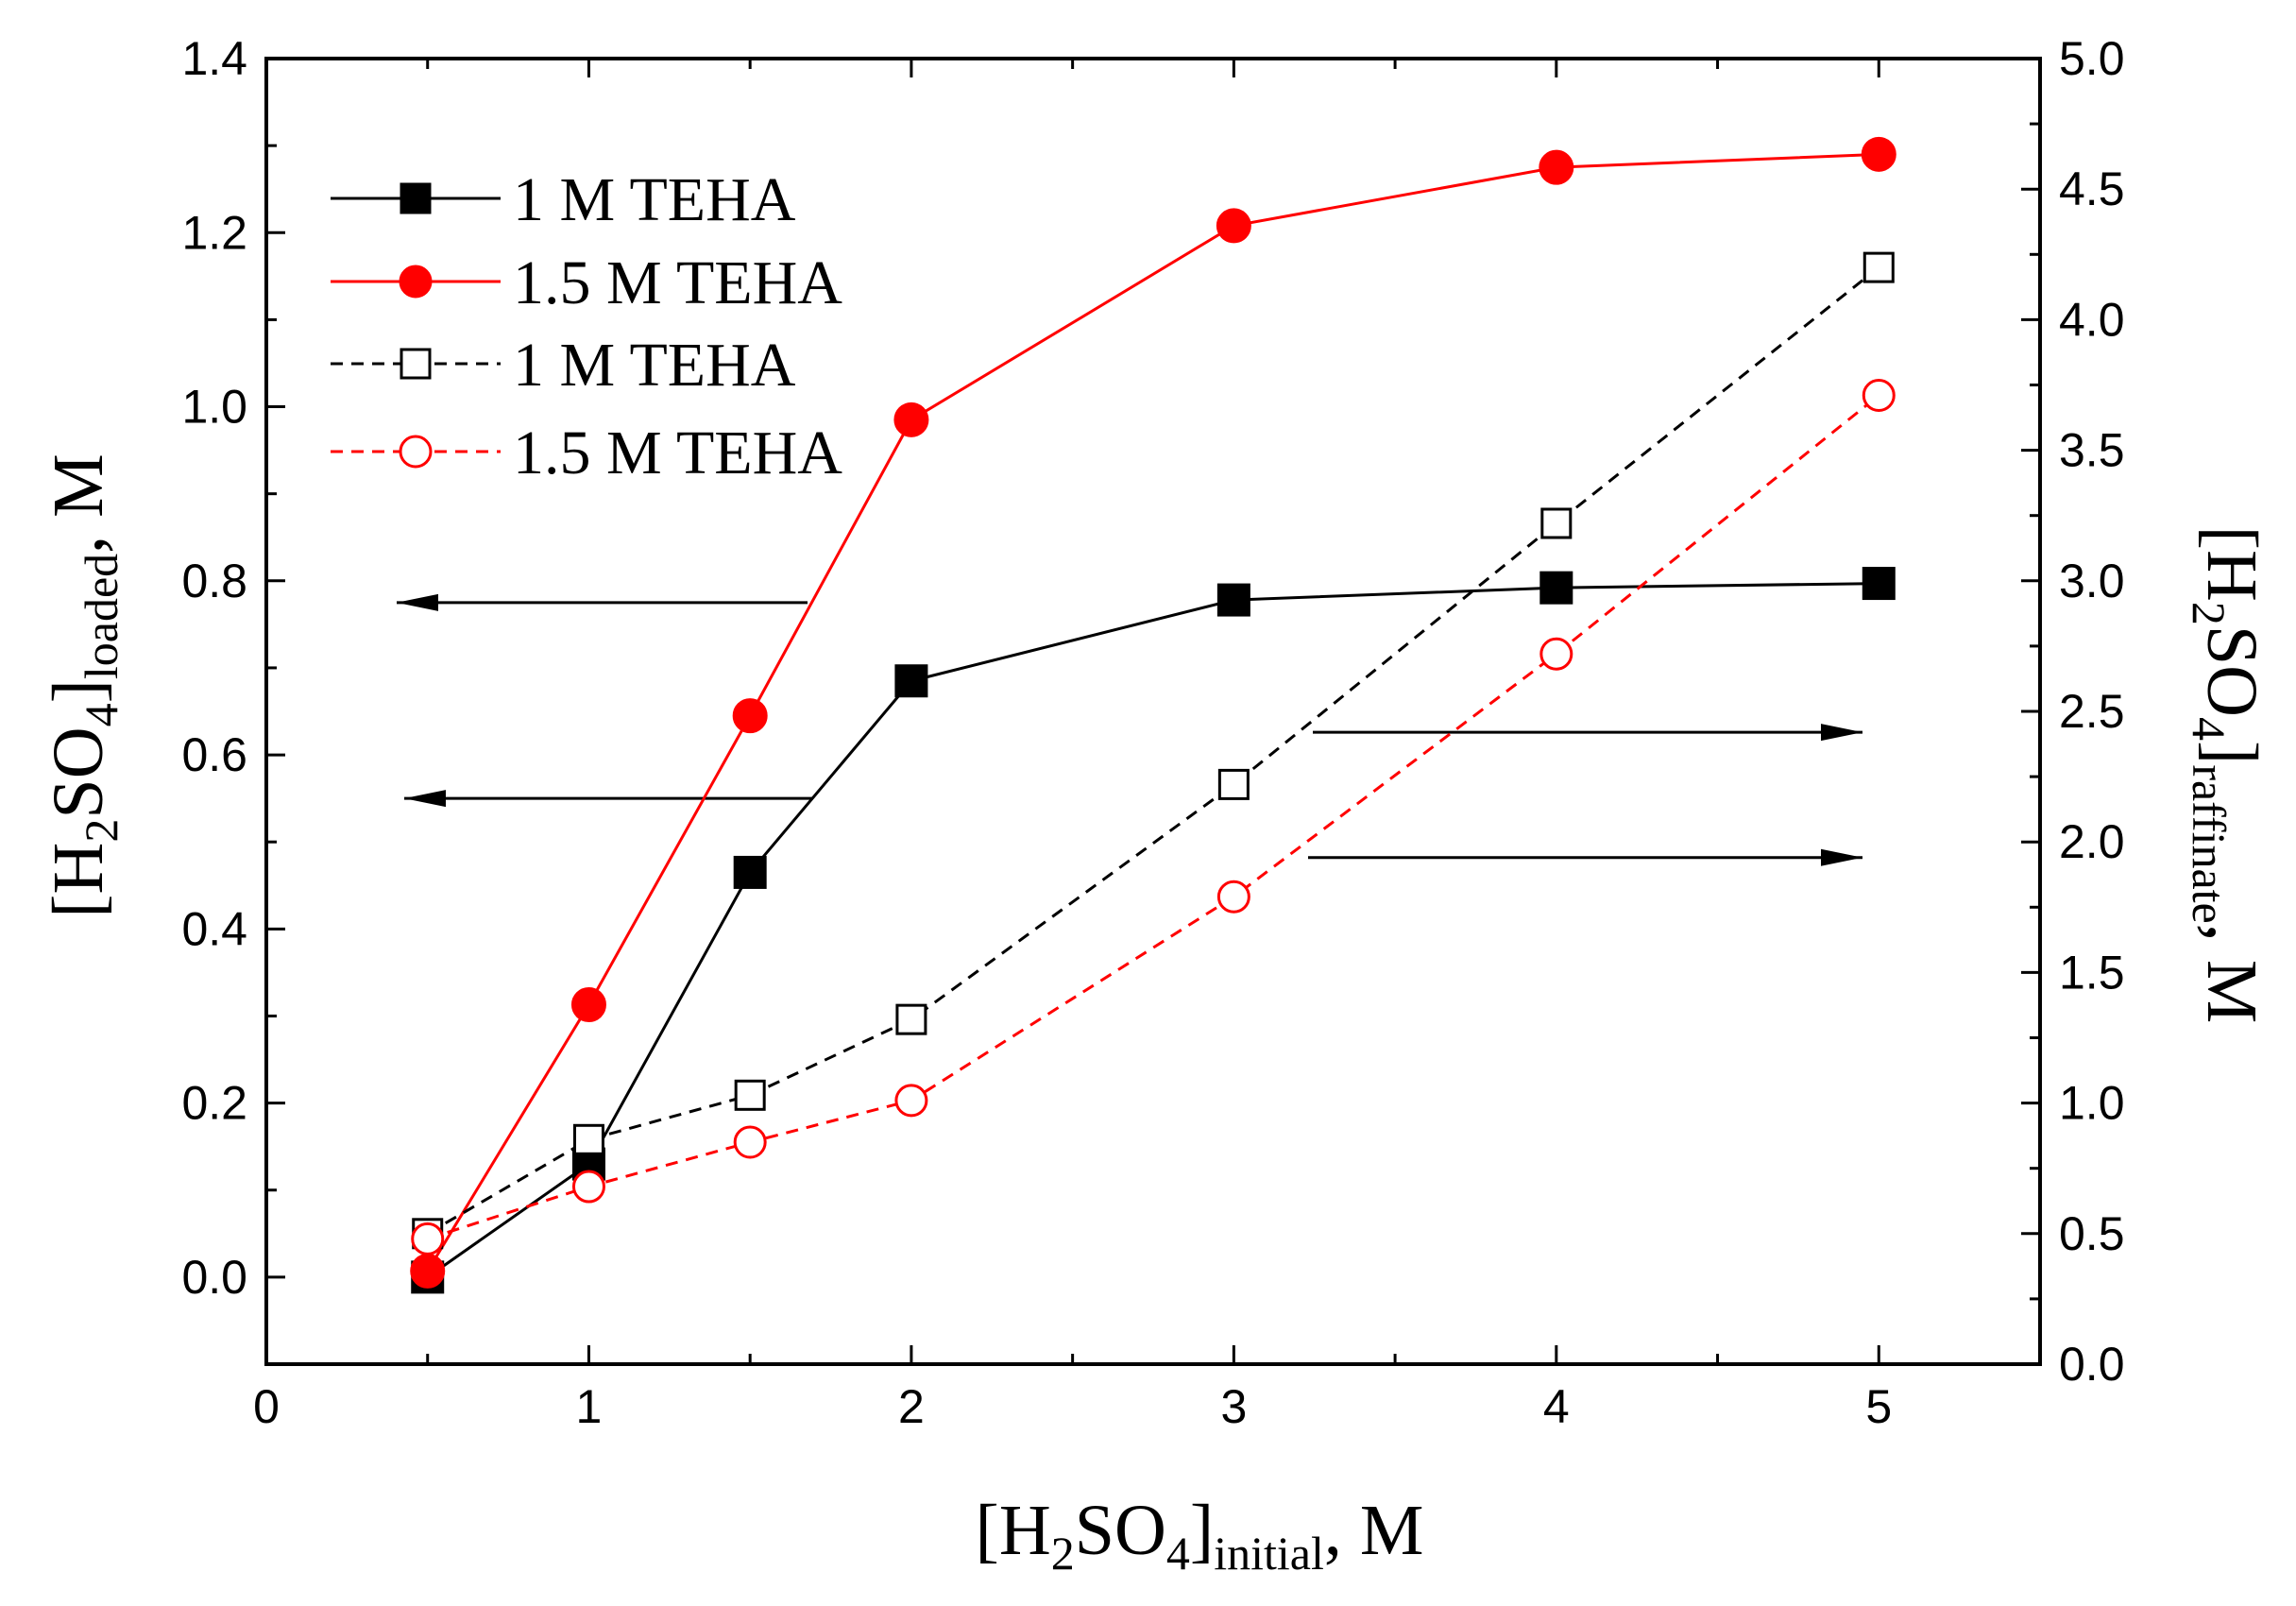 The image size is (2296, 1606). What do you see at coordinates (214, 232) in the screenshot?
I see `y-left-tick-label: 1.2` at bounding box center [214, 232].